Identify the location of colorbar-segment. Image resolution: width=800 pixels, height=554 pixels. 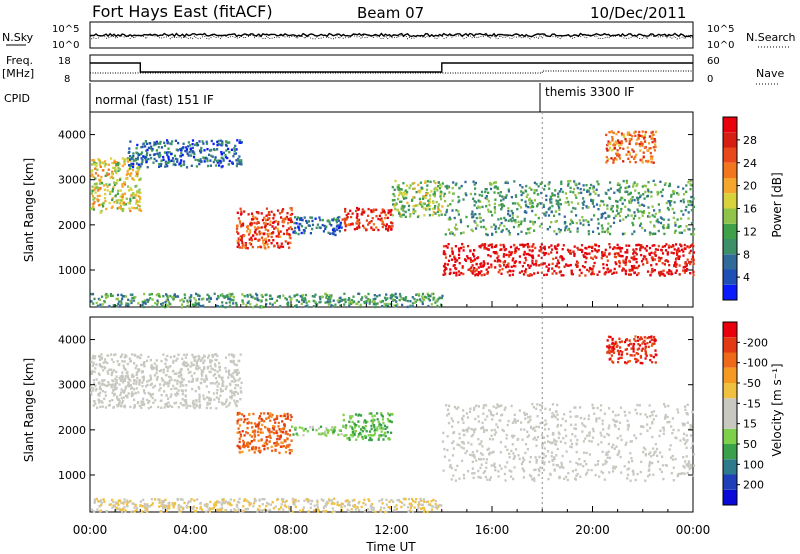
(730, 216).